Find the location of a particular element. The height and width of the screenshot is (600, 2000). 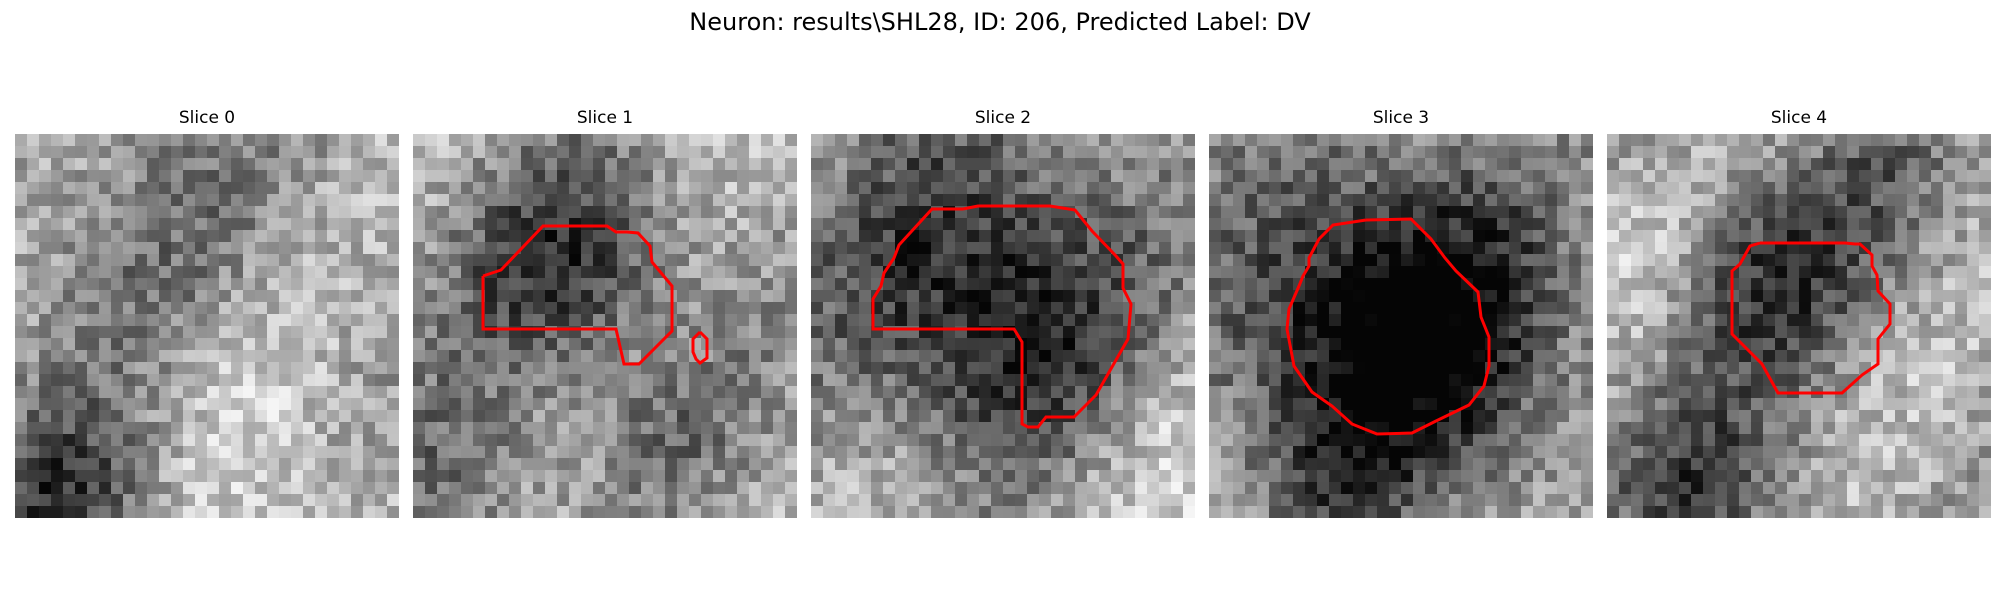

slice-panel-3: Slice 3 is located at coordinates (1401, 313).